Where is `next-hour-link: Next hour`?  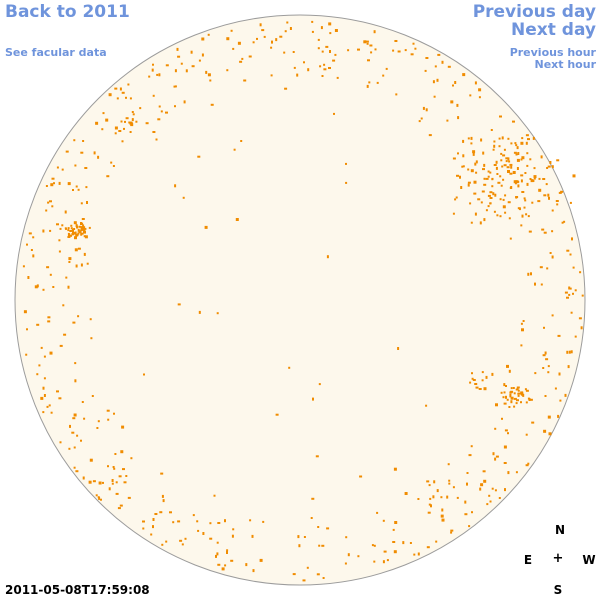
next-hour-link: Next hour is located at coordinates (565, 64).